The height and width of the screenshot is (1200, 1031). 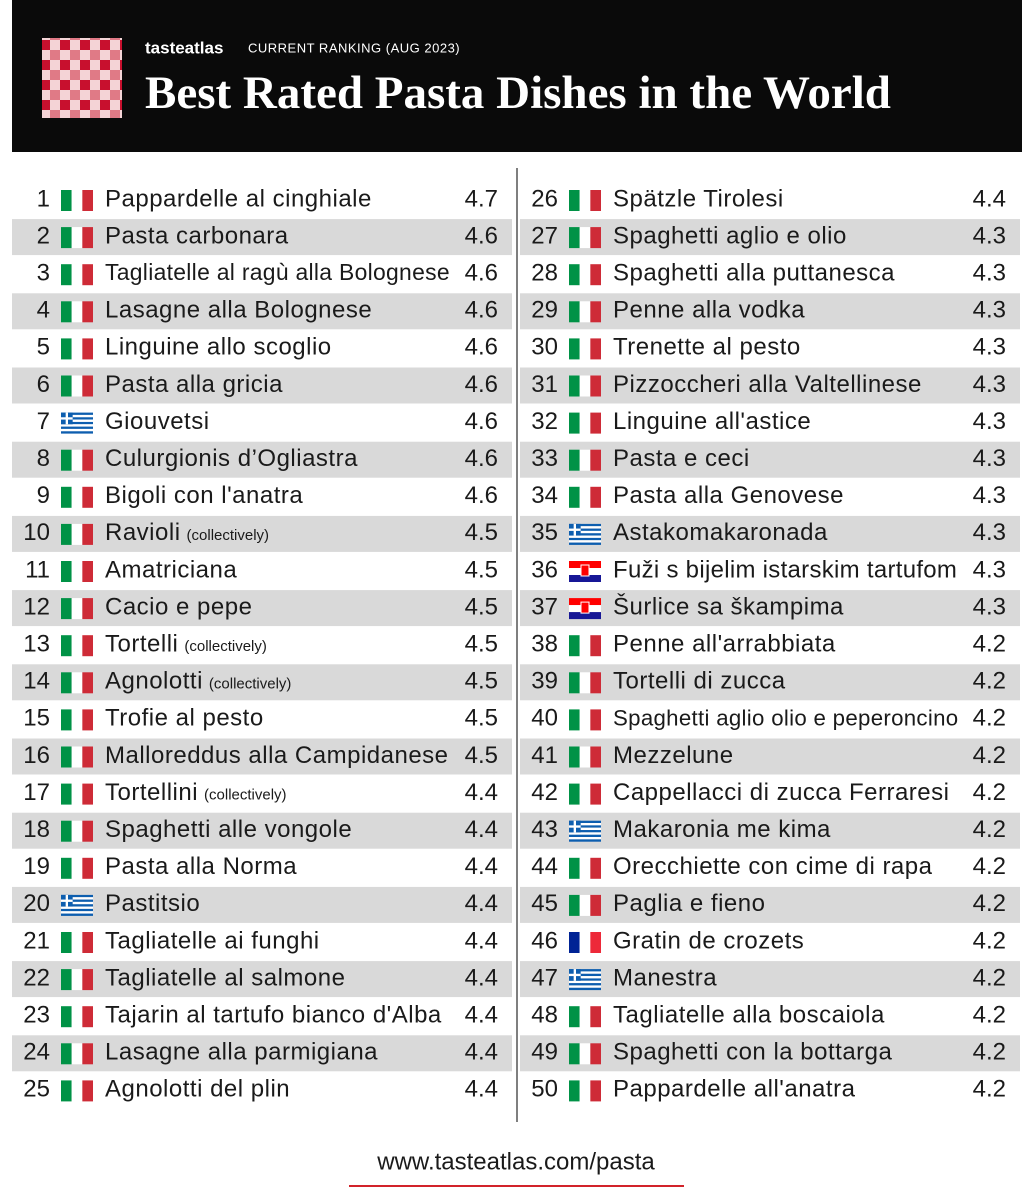 I want to click on dish-name: Tortellini, so click(x=151, y=792).